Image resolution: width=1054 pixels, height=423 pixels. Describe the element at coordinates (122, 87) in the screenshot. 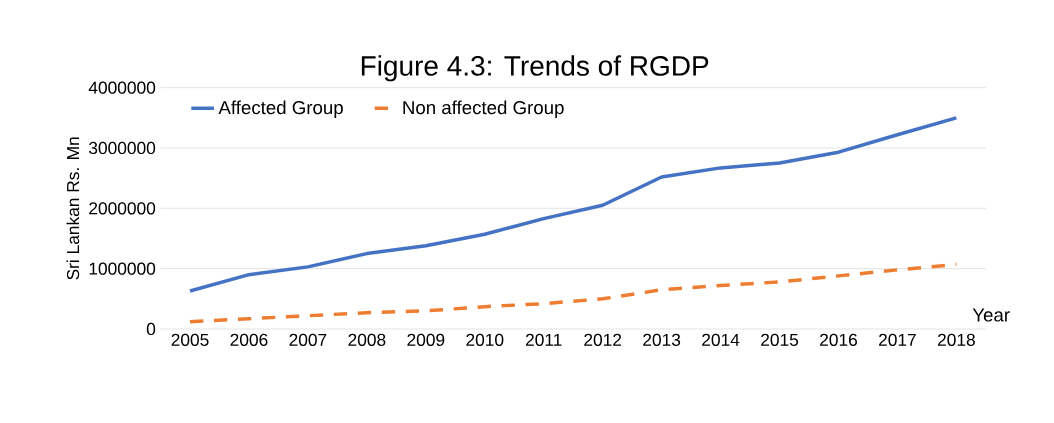

I see `y-tick-label: 4000000` at that location.